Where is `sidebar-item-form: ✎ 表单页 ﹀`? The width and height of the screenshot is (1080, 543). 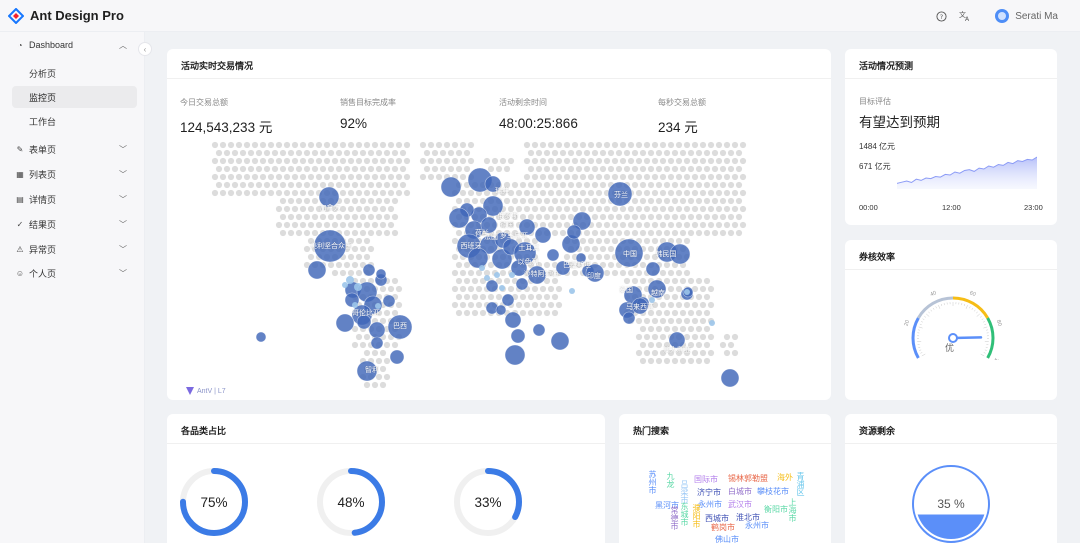 sidebar-item-form: ✎ 表单页 ﹀ is located at coordinates (72, 149).